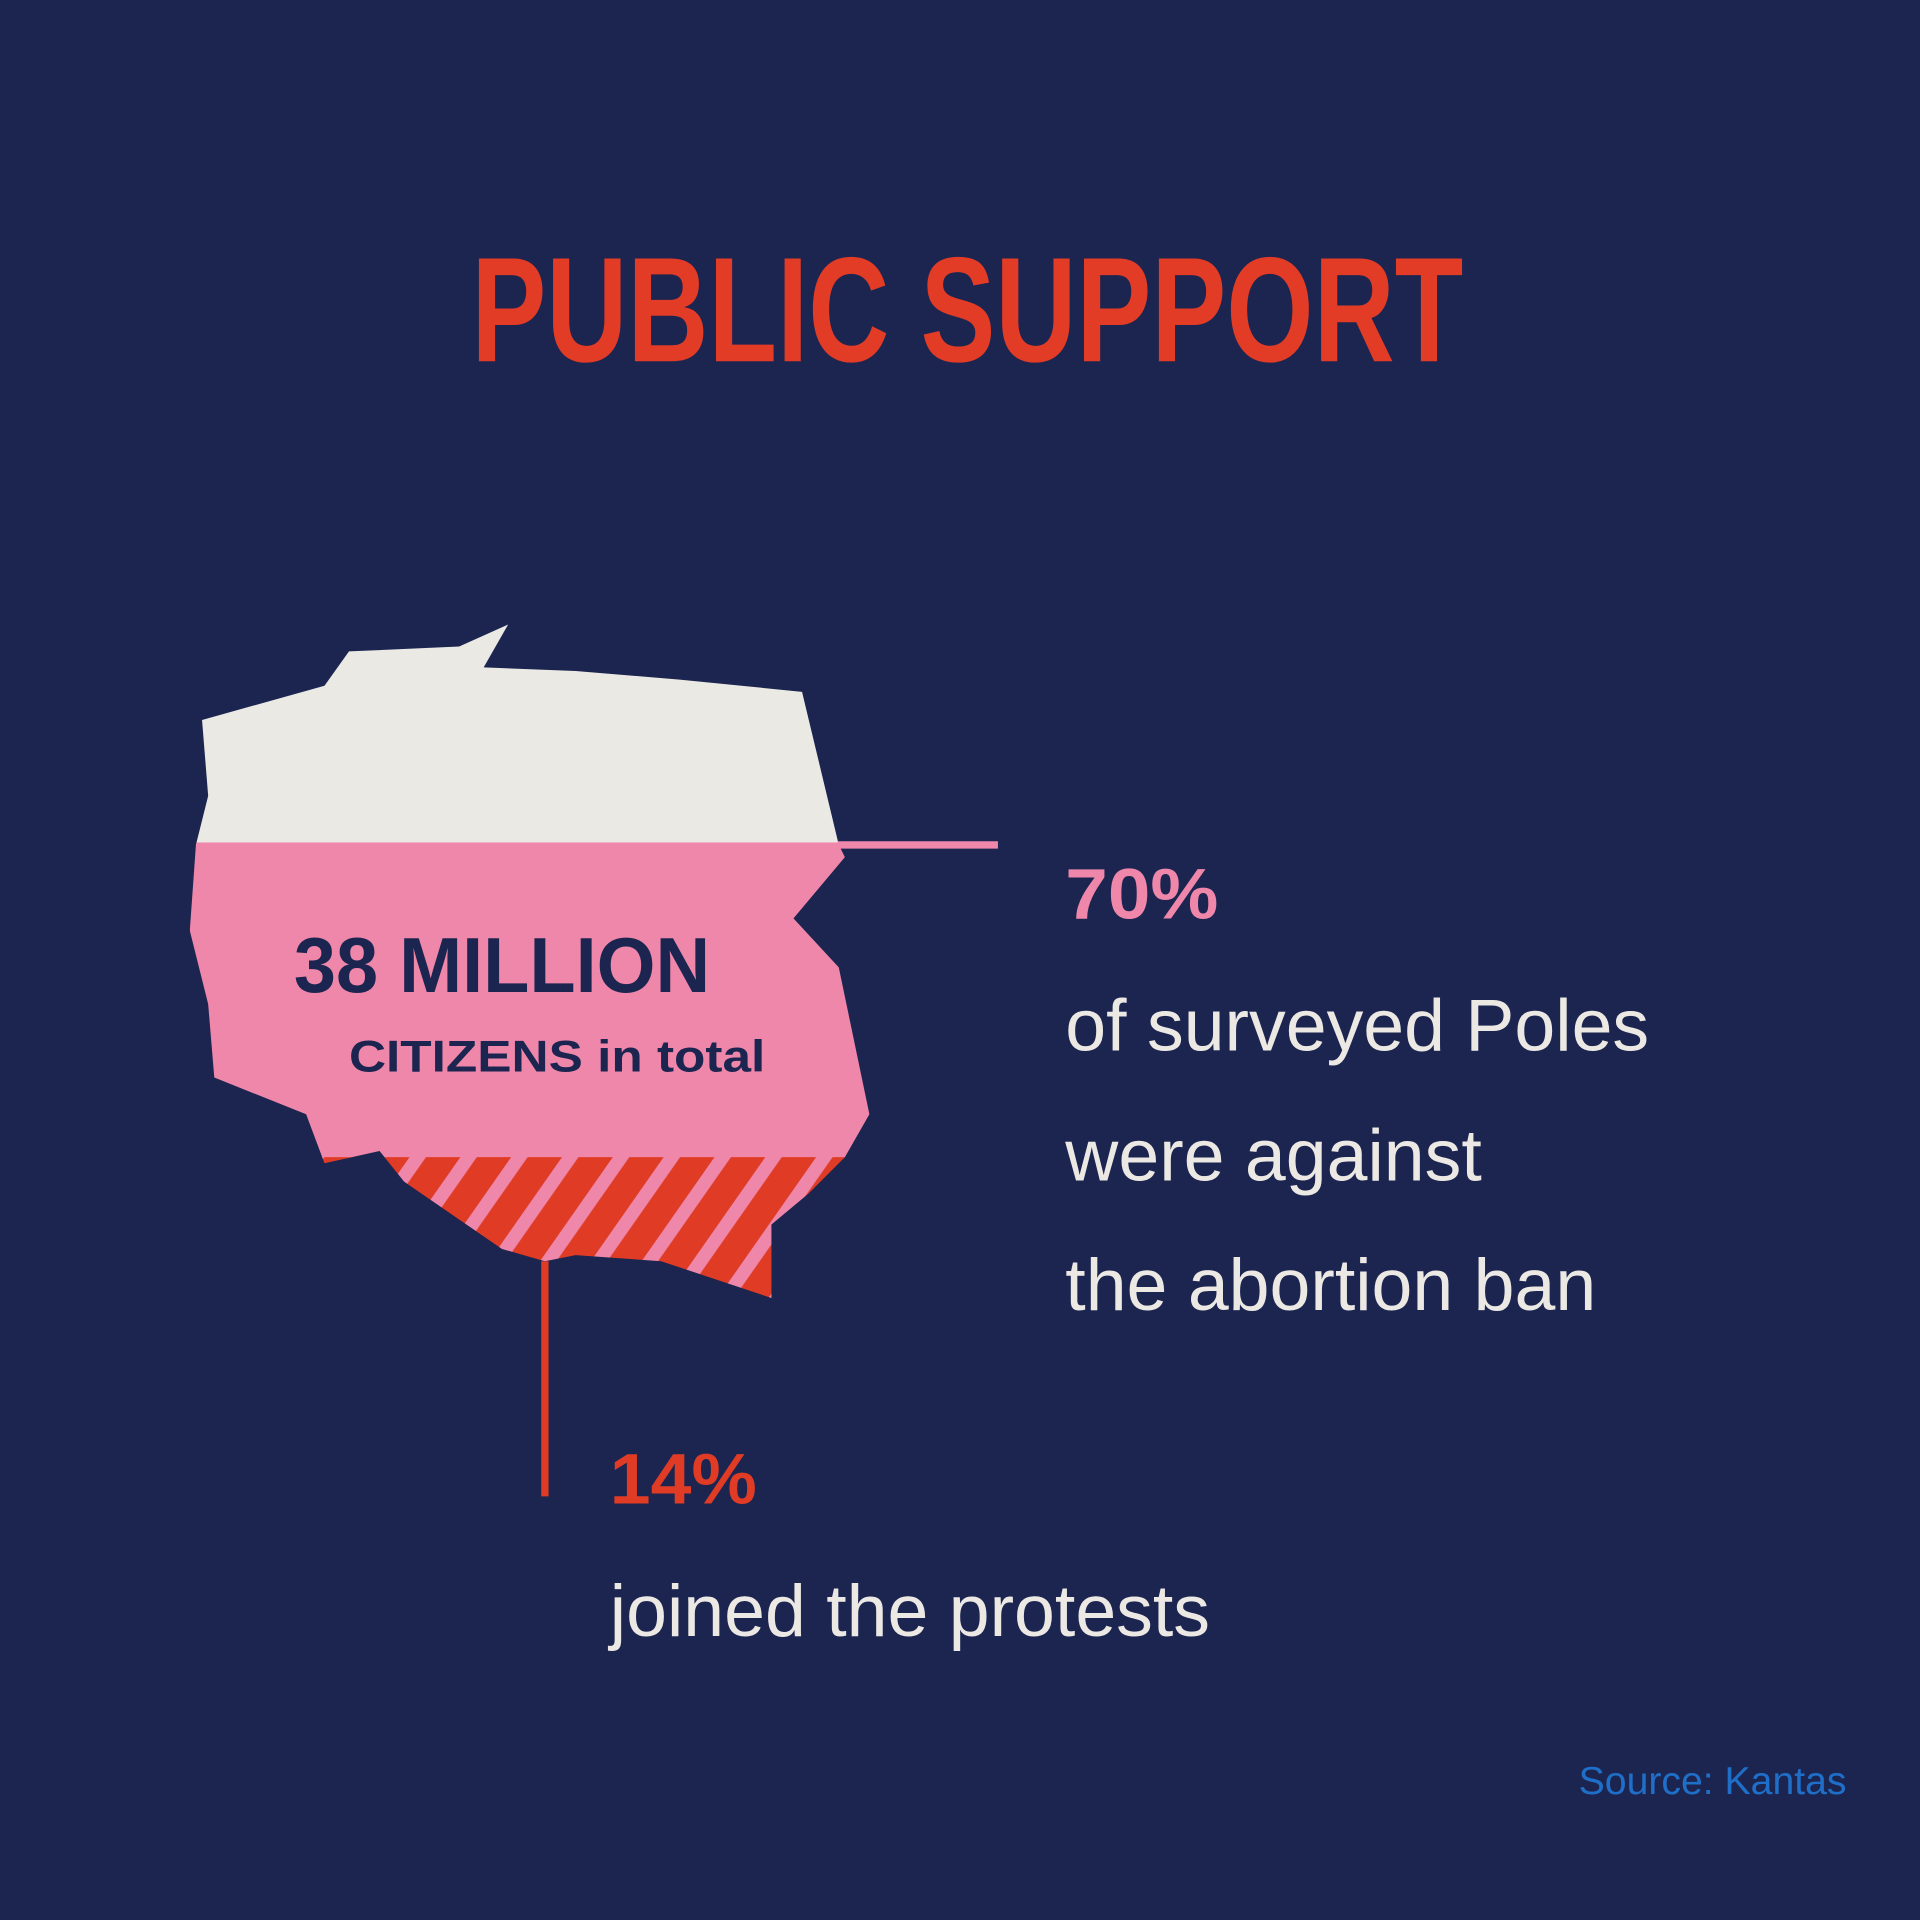 The width and height of the screenshot is (1920, 1920). I want to click on stat-line: the abortion ban, so click(1330, 1284).